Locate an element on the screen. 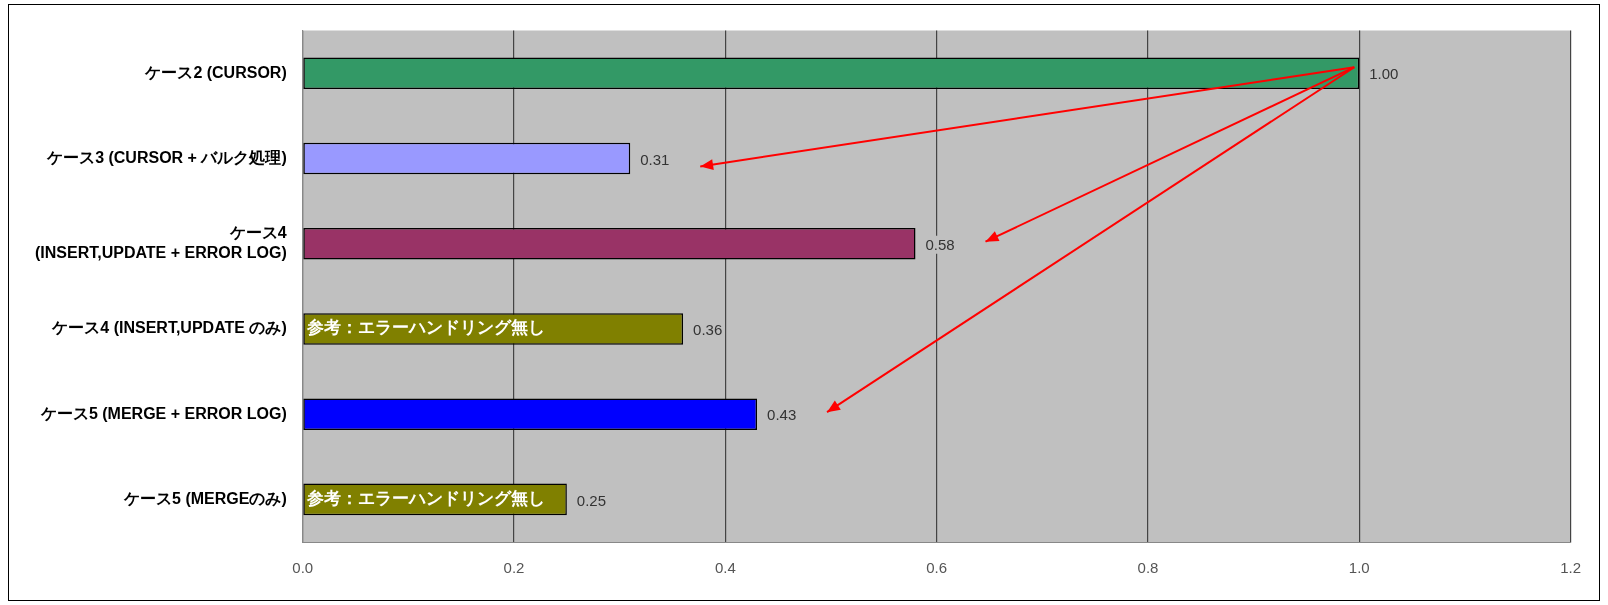 Image resolution: width=1608 pixels, height=605 pixels. data-label: 0.43 is located at coordinates (782, 415).